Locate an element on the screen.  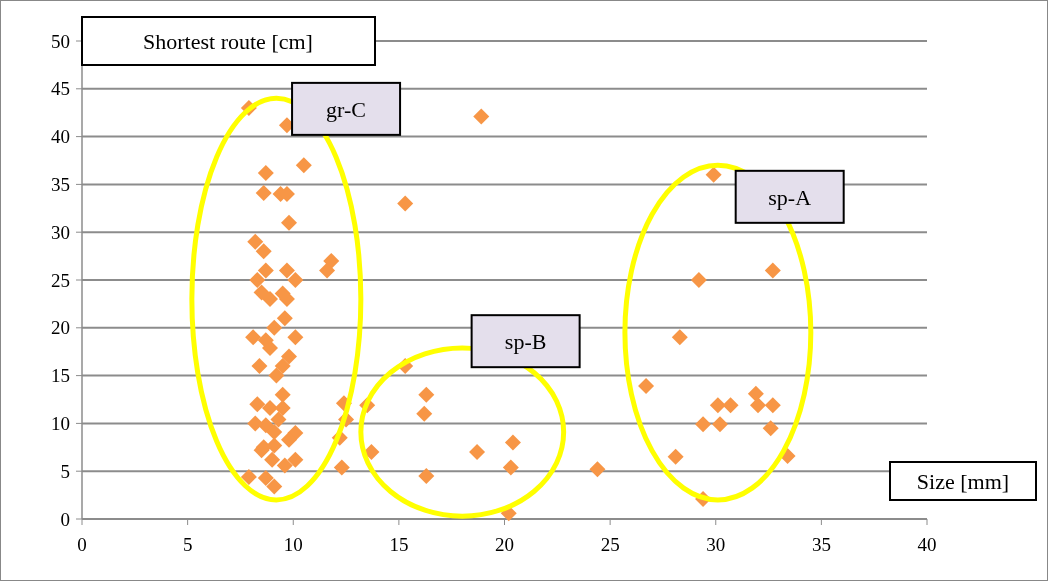
x-tick-label: 10 is located at coordinates (293, 544).